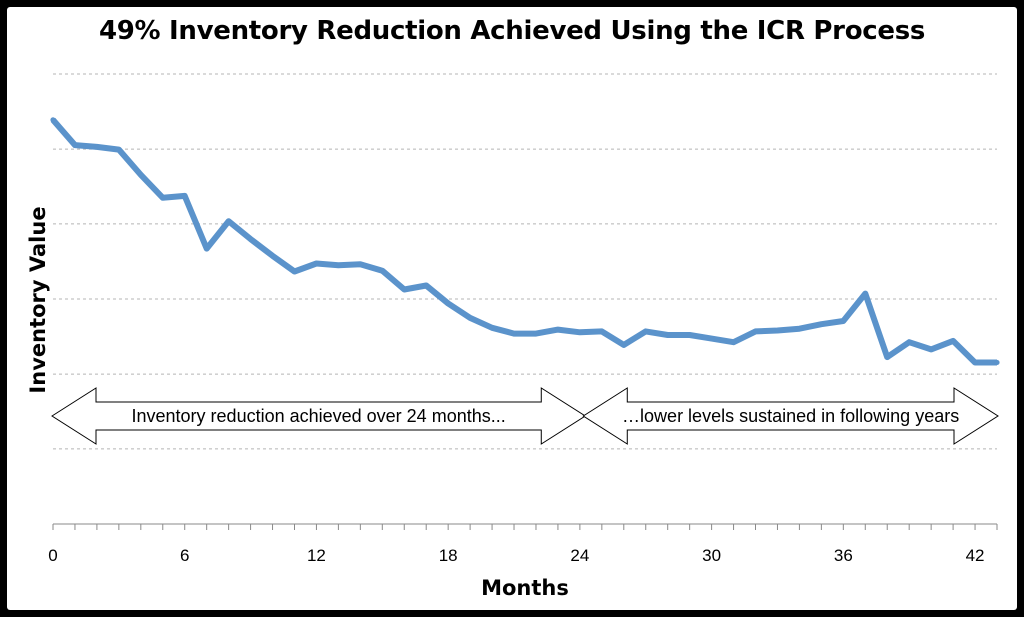 This screenshot has width=1024, height=617. What do you see at coordinates (52, 555) in the screenshot?
I see `x-tick-label: 0` at bounding box center [52, 555].